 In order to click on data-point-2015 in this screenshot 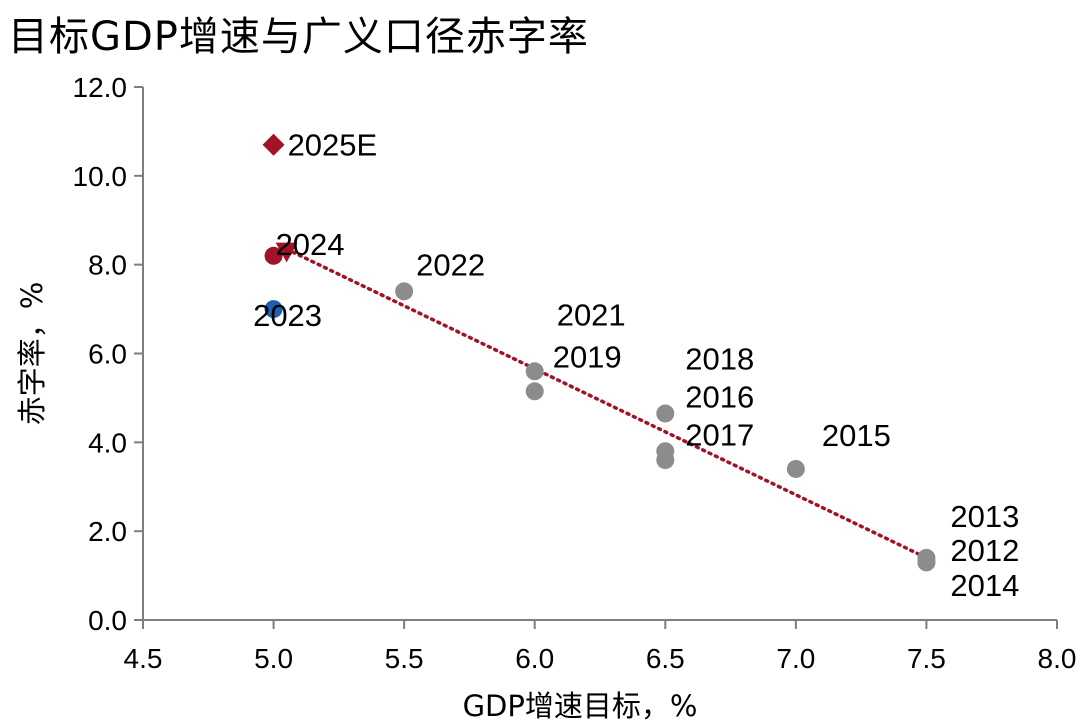, I will do `click(795, 468)`.